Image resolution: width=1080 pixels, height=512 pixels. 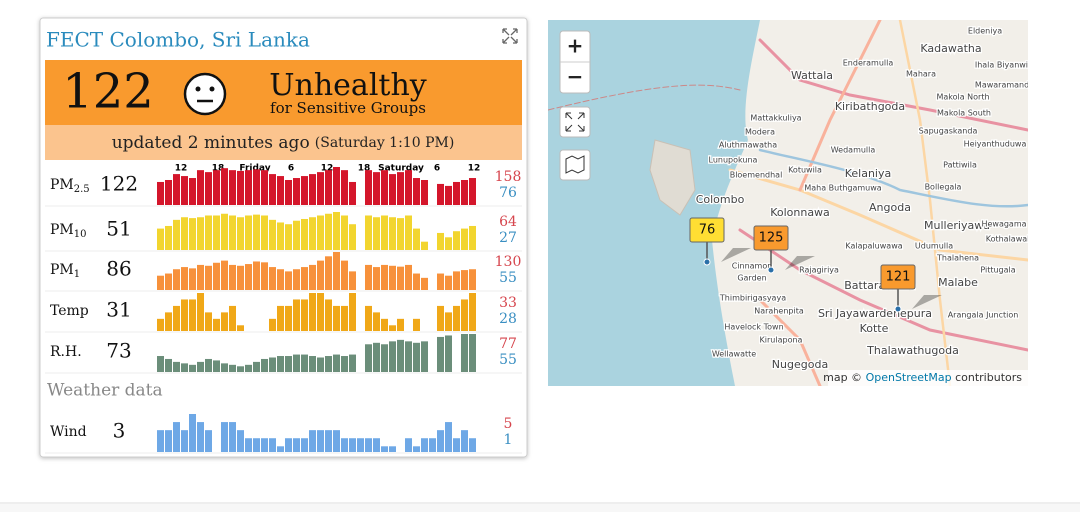 What do you see at coordinates (962, 97) in the screenshot?
I see `map-label: Makola North` at bounding box center [962, 97].